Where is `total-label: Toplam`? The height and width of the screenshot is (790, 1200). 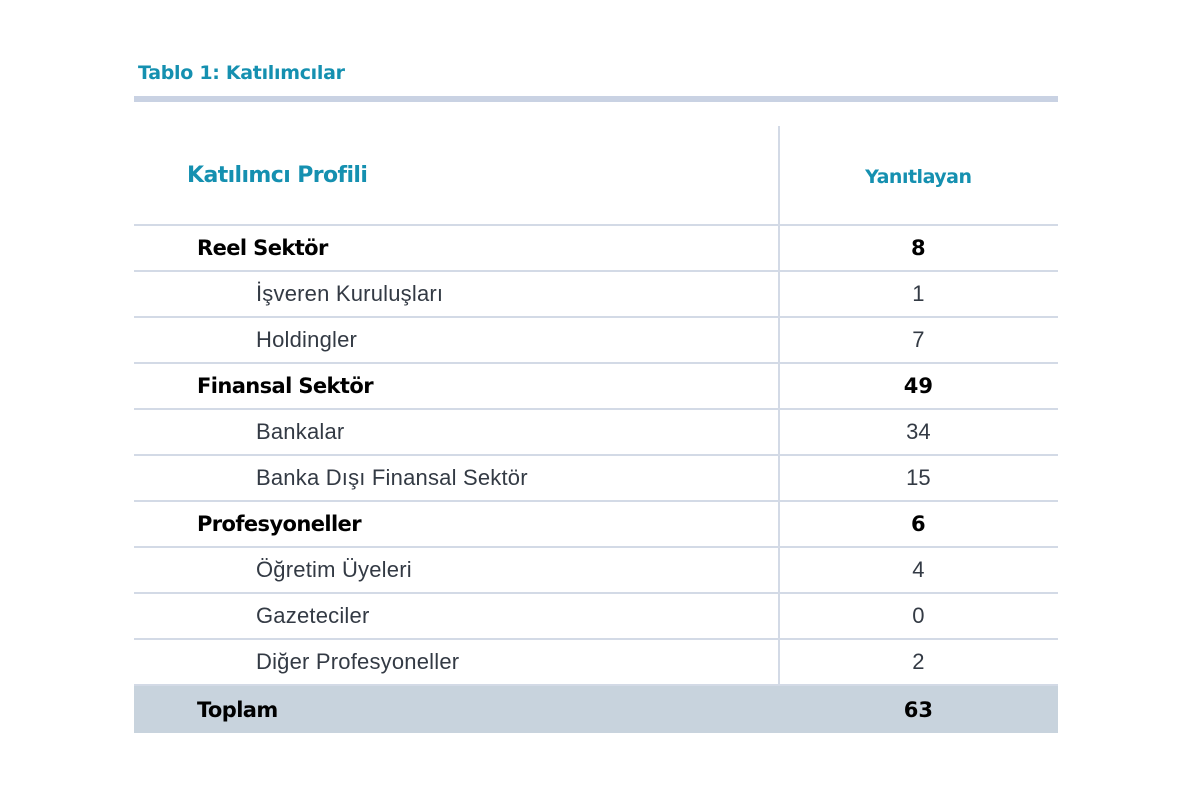 total-label: Toplam is located at coordinates (237, 709).